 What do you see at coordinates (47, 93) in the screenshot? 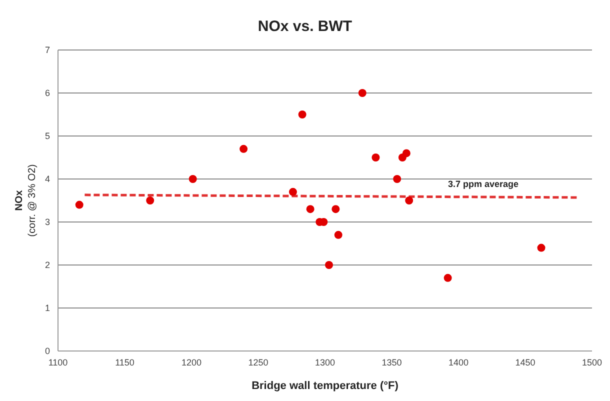
I see `y-tick-label: 6` at bounding box center [47, 93].